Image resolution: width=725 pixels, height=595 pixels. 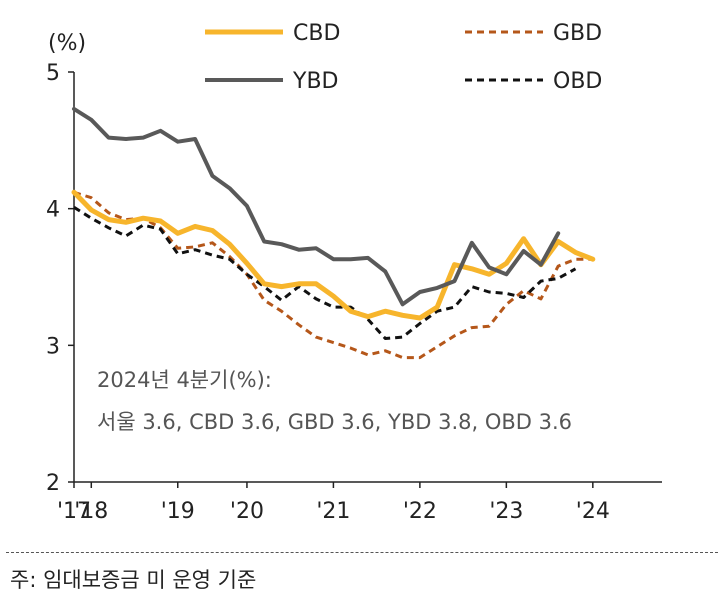 I want to click on y-axis-unit-label: (%), so click(x=67, y=43).